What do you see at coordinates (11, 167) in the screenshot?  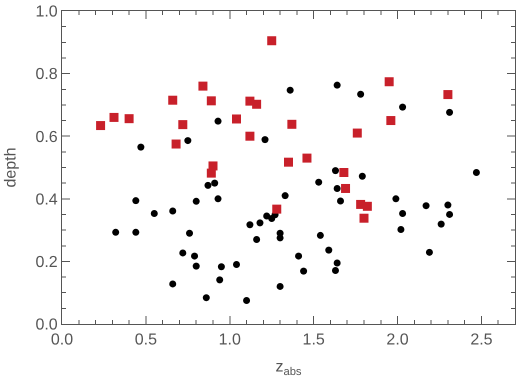 I see `y-axis-title: depth` at bounding box center [11, 167].